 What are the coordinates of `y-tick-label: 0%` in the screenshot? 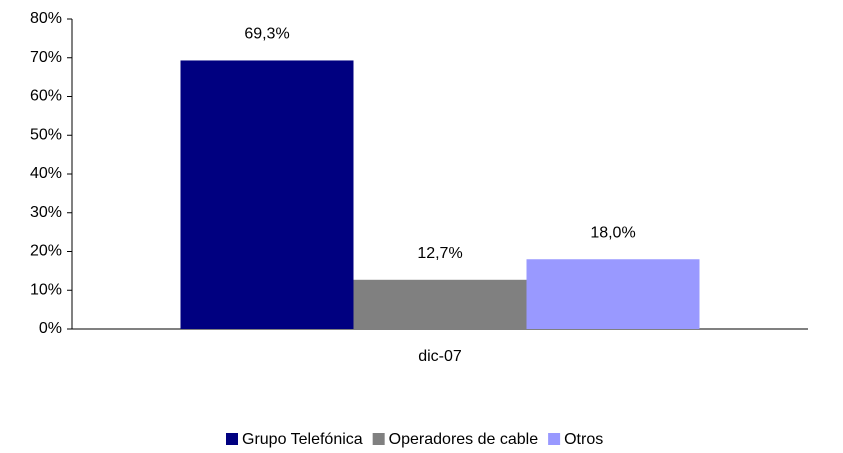 It's located at (50, 328).